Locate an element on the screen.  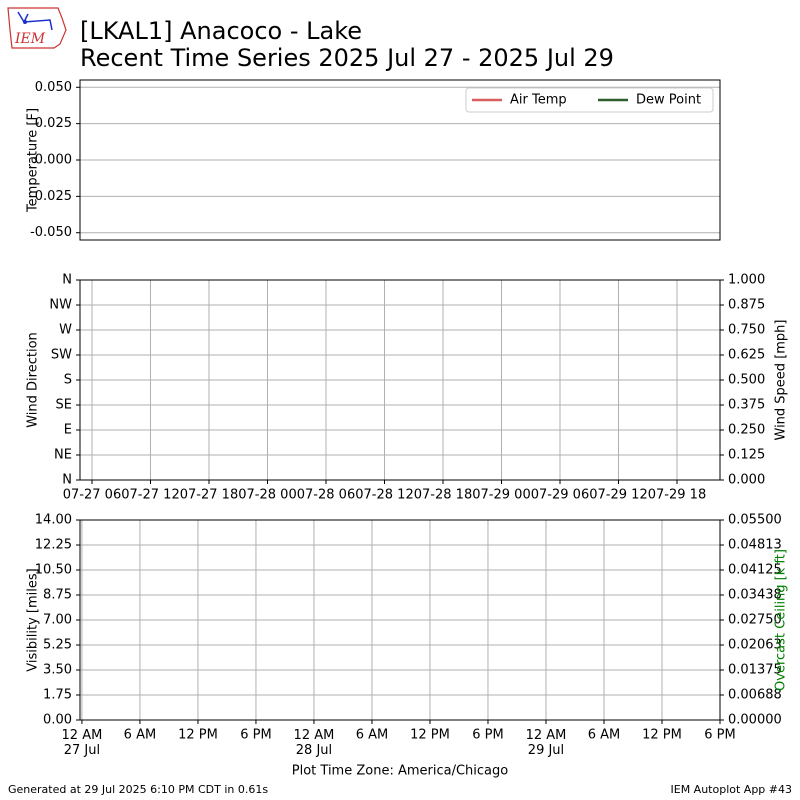
x-tick-label: 07-27 18 is located at coordinates (209, 495).